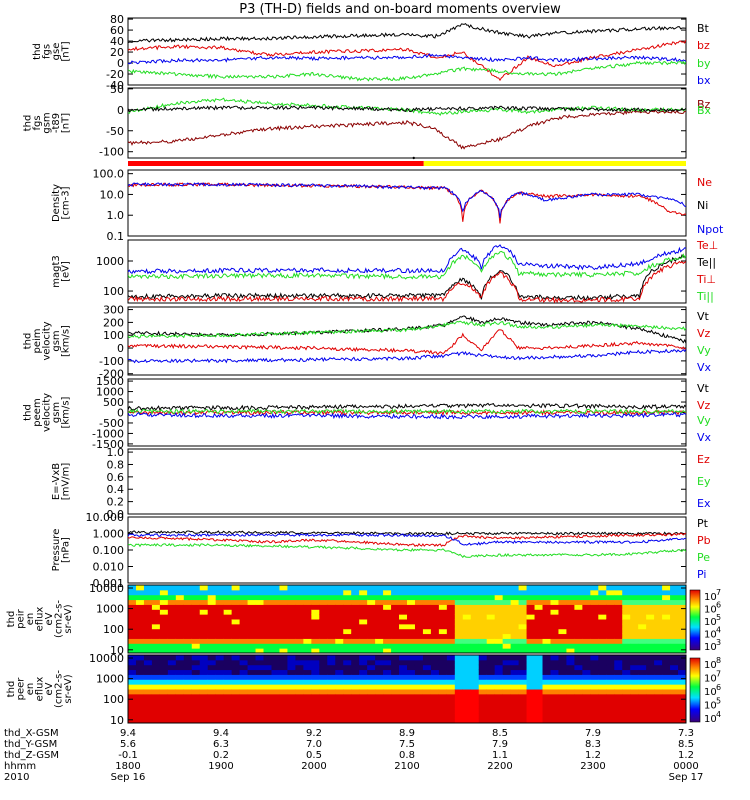 The image size is (750, 800). Describe the element at coordinates (407, 33) in the screenshot. I see `series-fgs-Bt` at that location.